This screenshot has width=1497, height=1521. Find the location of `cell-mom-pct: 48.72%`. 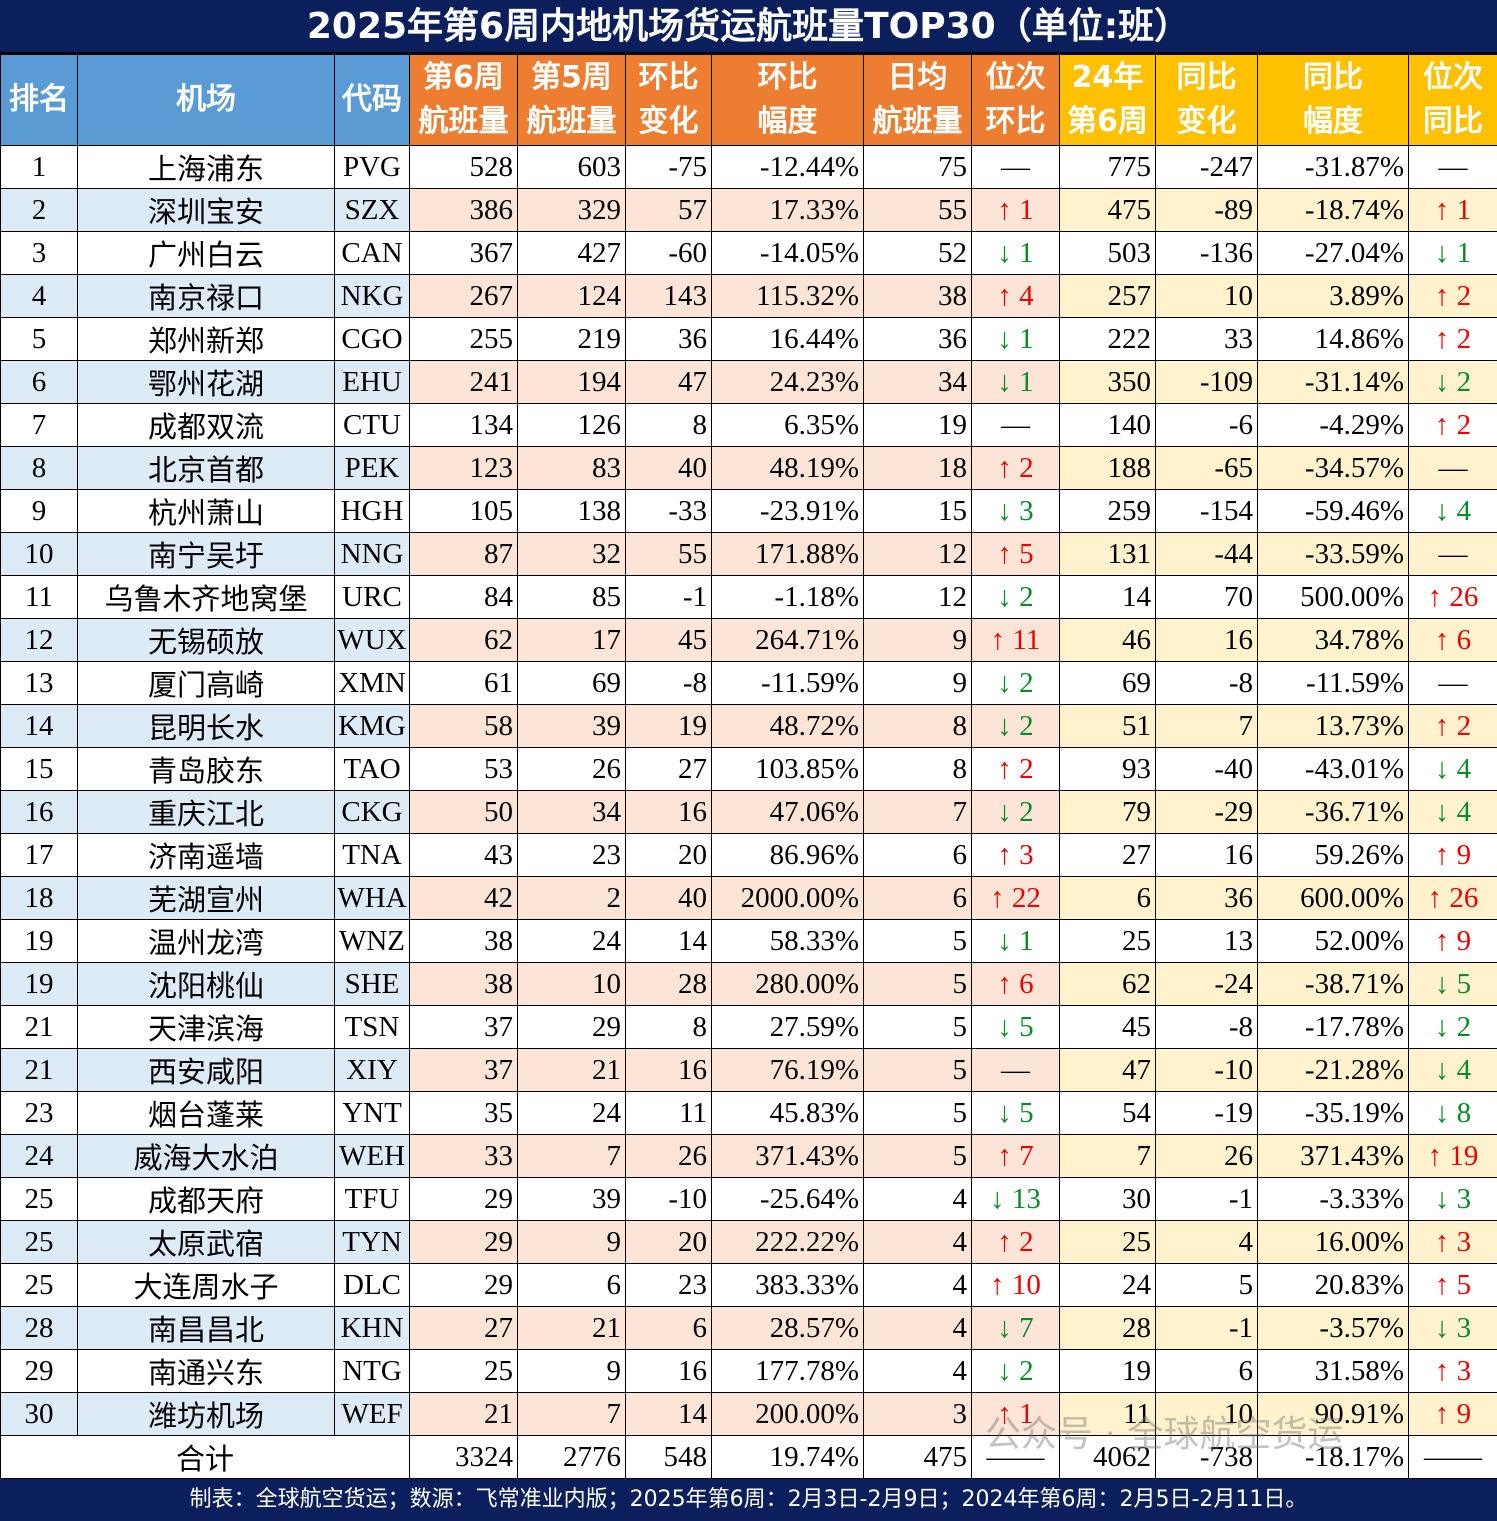

cell-mom-pct: 48.72% is located at coordinates (788, 726).